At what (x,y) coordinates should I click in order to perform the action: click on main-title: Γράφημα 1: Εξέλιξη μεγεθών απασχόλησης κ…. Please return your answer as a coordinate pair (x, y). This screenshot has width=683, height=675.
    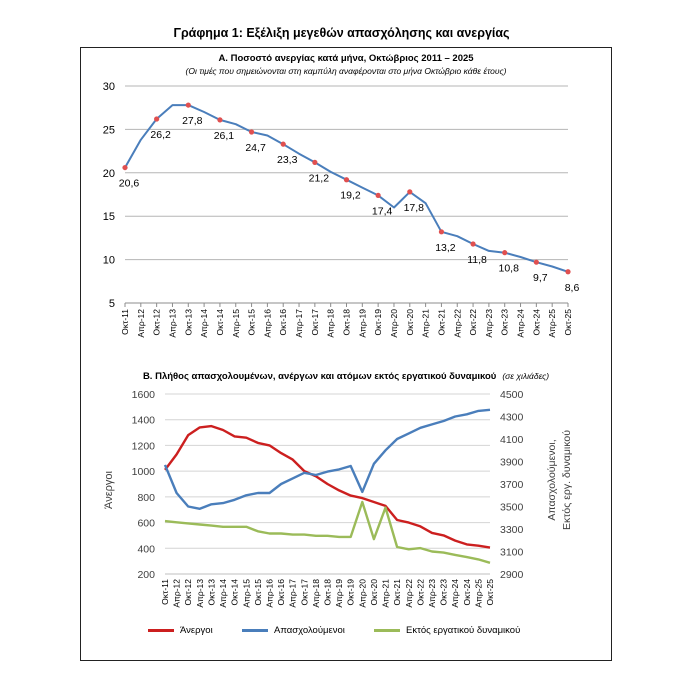
    Looking at the image, I should click on (341, 33).